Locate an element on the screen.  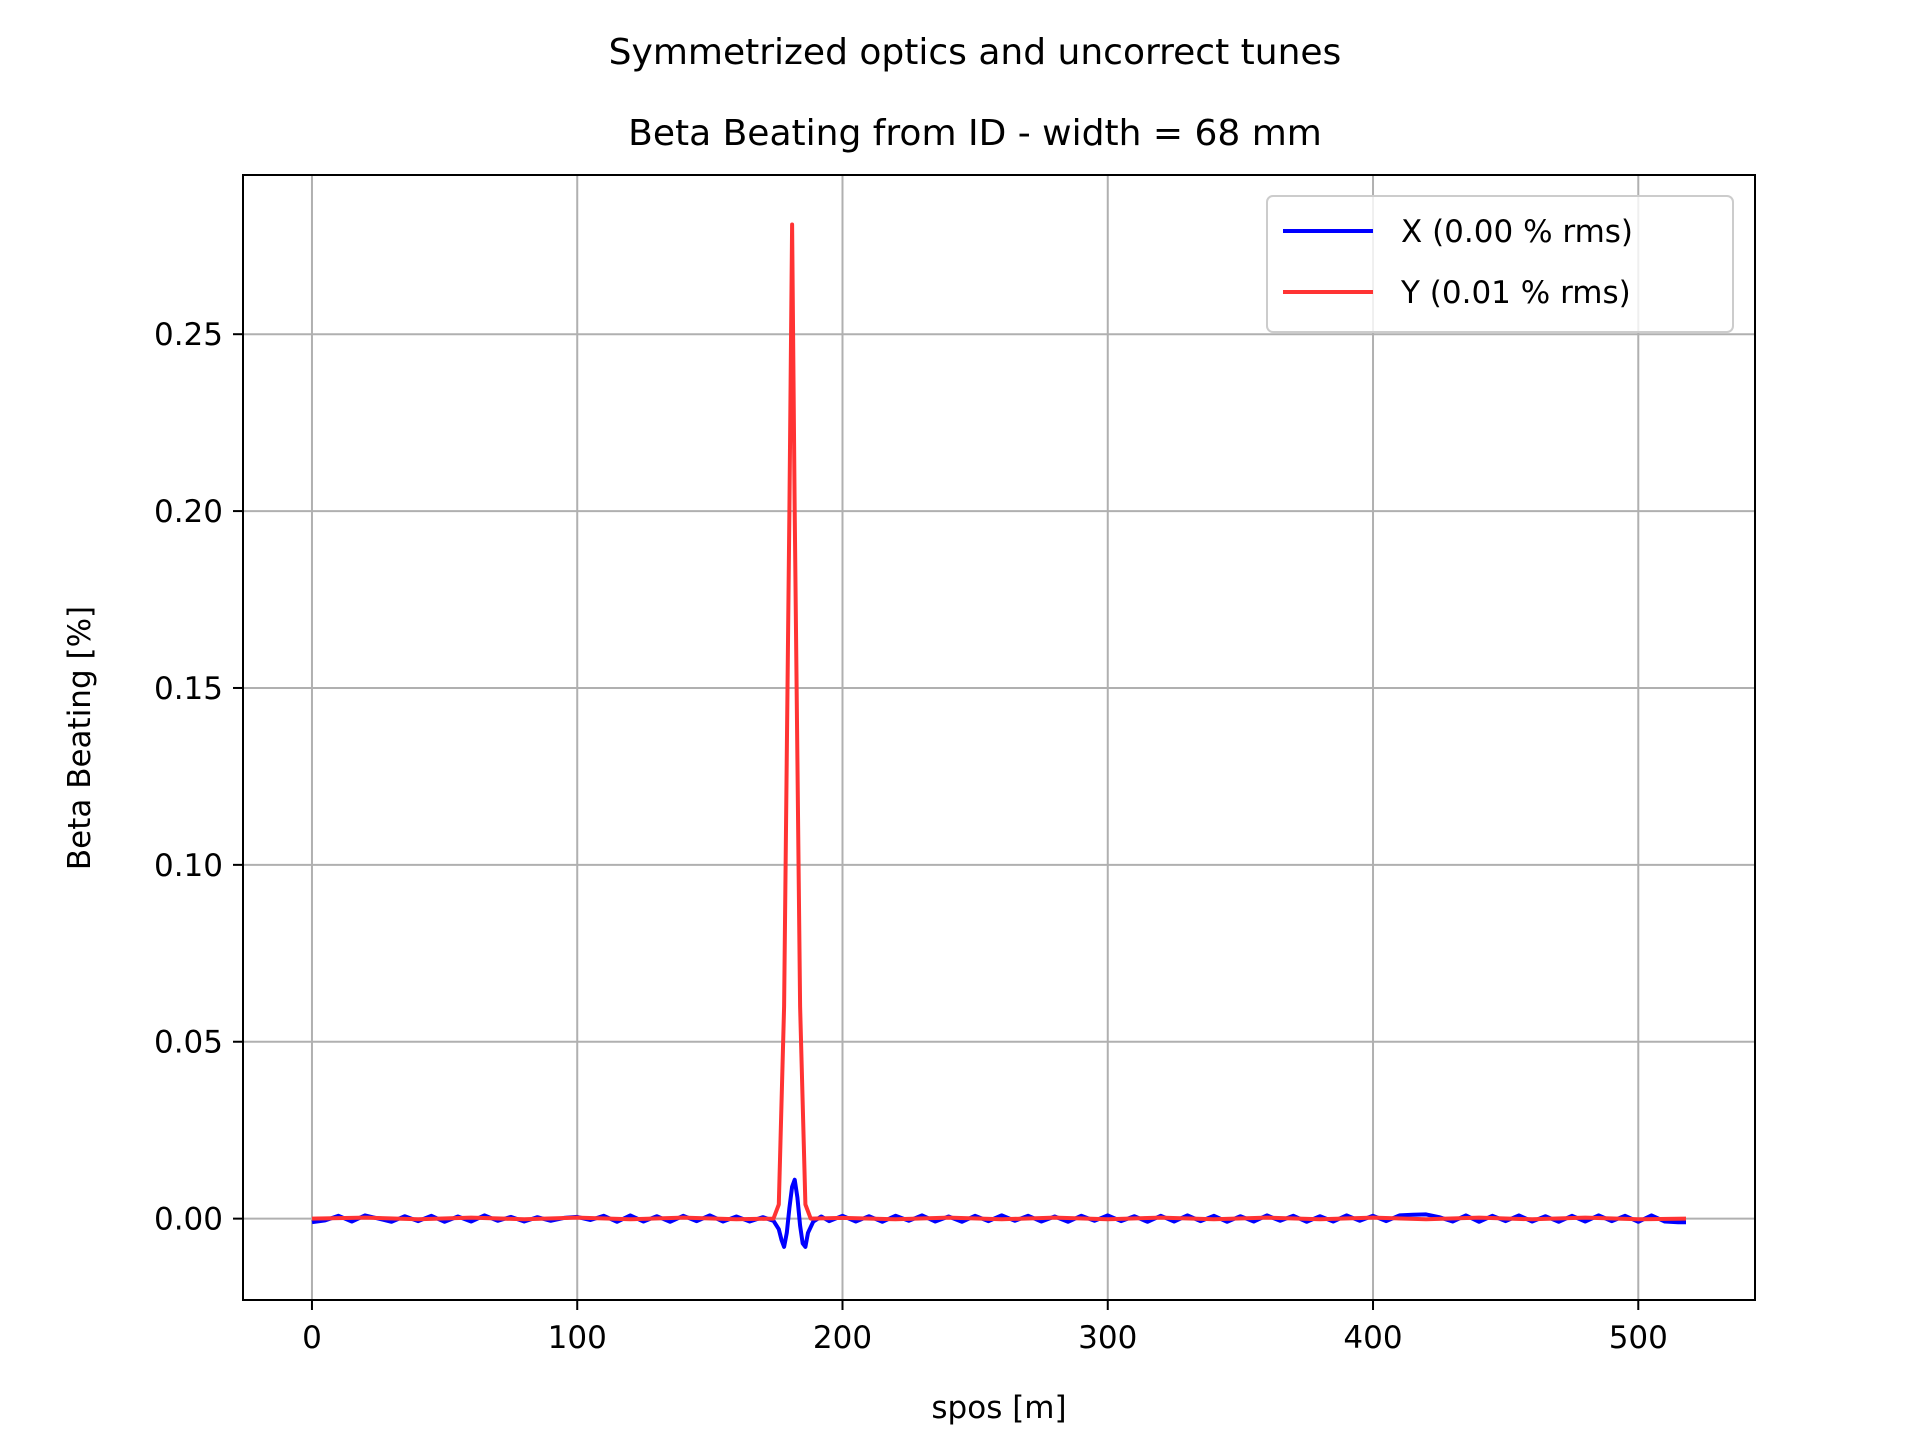
y-tick-label: 0.15 is located at coordinates (188, 689).